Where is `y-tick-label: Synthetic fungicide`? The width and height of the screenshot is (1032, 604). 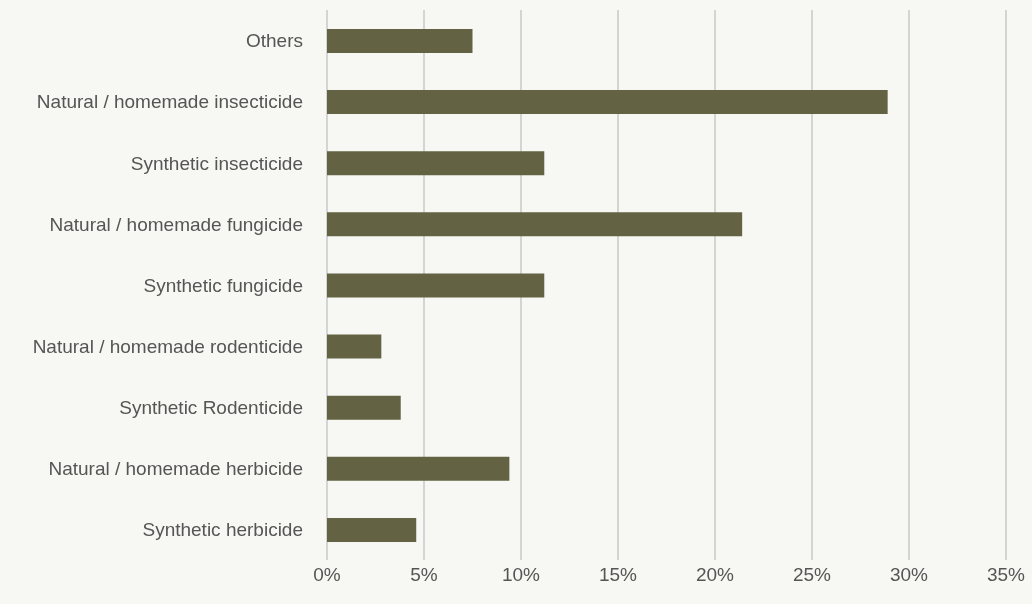 y-tick-label: Synthetic fungicide is located at coordinates (223, 285).